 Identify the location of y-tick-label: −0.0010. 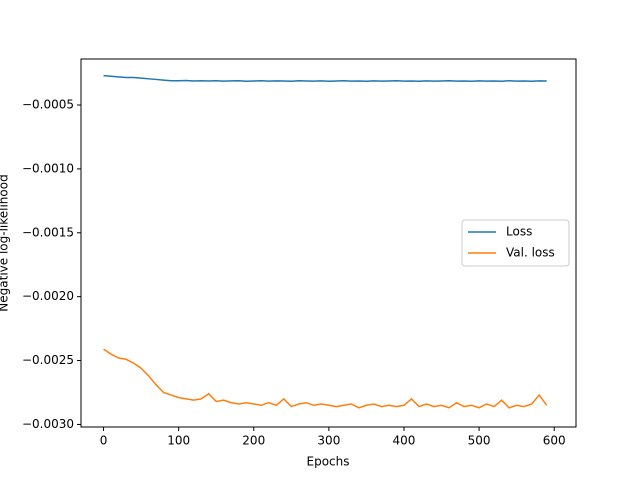
(48, 168).